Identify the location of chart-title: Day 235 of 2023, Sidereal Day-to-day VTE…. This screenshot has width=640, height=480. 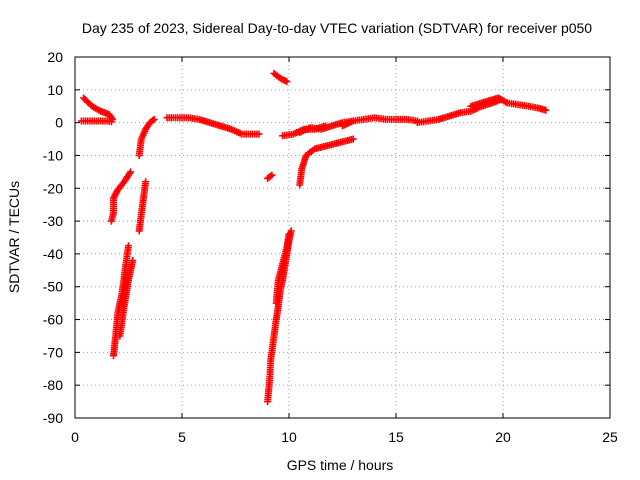
(337, 28).